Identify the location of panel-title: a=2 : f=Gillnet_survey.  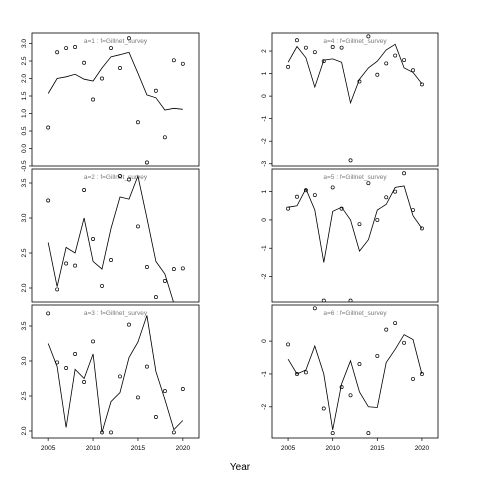
(116, 177).